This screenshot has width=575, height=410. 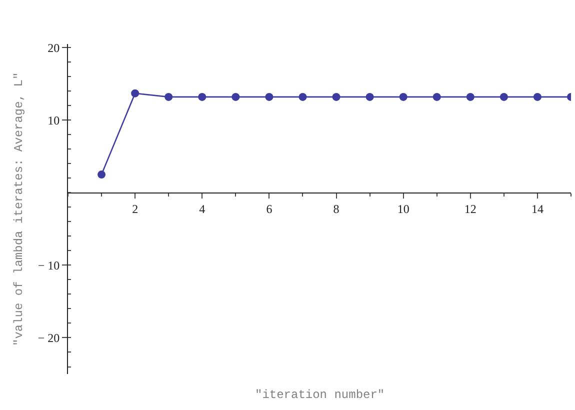 I want to click on x-tick-label: 14, so click(x=537, y=209).